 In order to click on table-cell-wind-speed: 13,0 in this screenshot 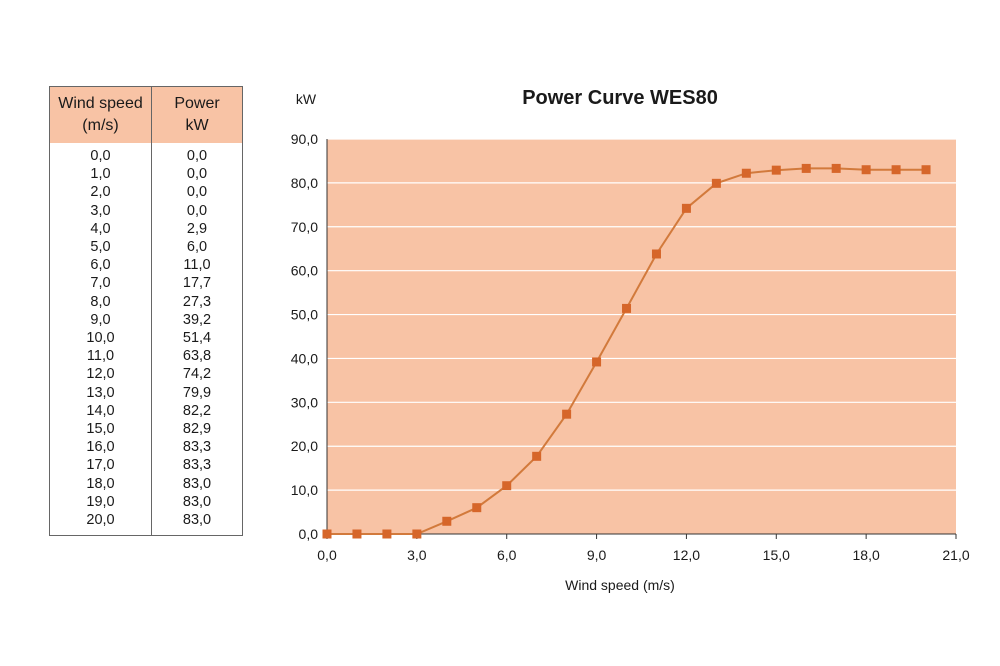, I will do `click(100, 392)`.